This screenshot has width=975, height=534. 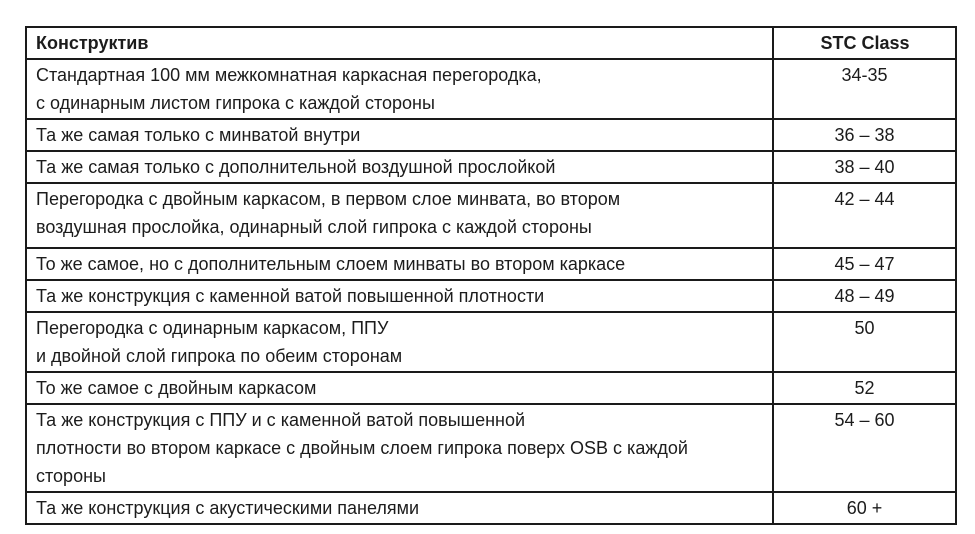 I want to click on stc-value-cell: 52, so click(x=864, y=388).